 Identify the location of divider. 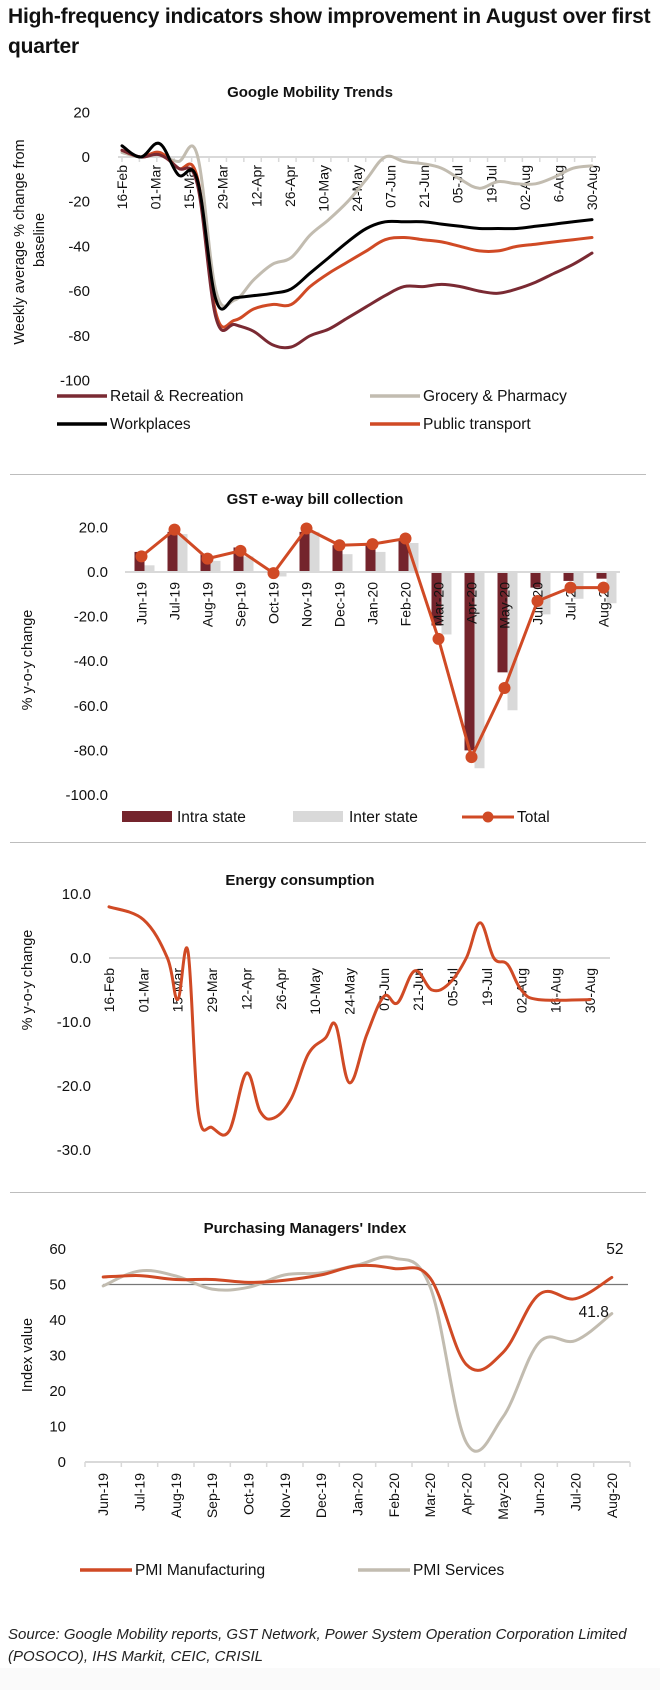
(328, 1192).